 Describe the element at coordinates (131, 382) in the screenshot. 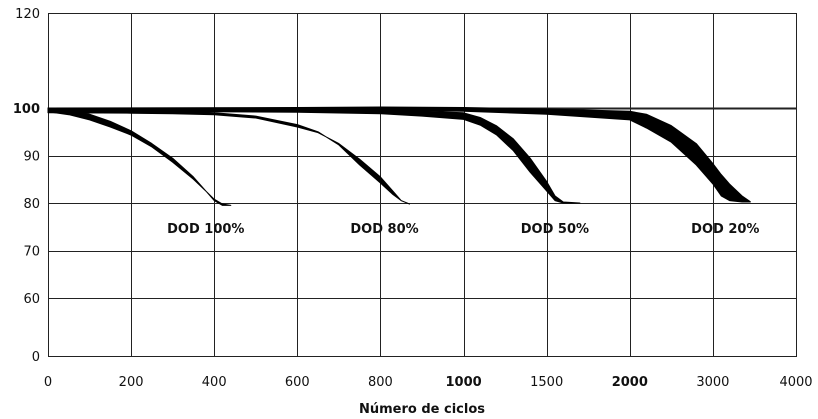

I see `x-tick-label-200: 200` at that location.